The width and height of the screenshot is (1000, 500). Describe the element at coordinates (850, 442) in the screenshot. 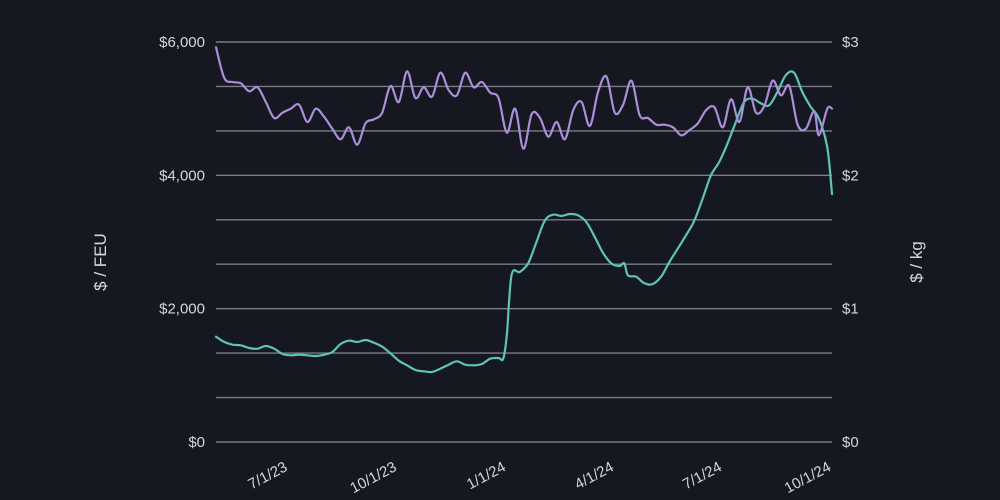

I see `right-tick-label: $0` at that location.